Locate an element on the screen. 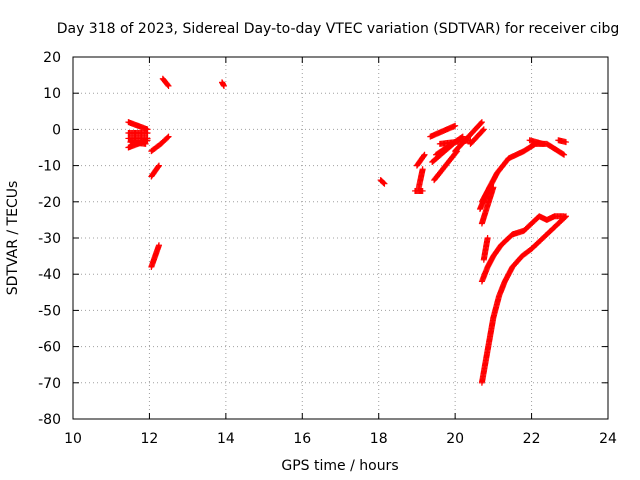 The height and width of the screenshot is (480, 640). y-axis-label: SDTVAR / TECUs is located at coordinates (13, 238).